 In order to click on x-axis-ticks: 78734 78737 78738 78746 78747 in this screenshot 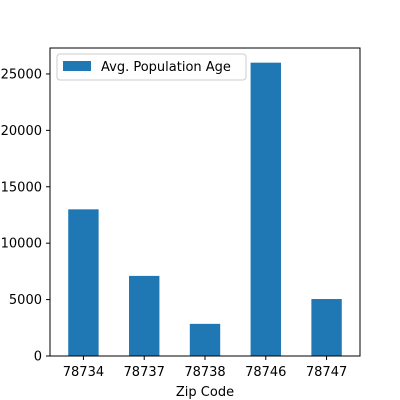, I will do `click(205, 368)`.